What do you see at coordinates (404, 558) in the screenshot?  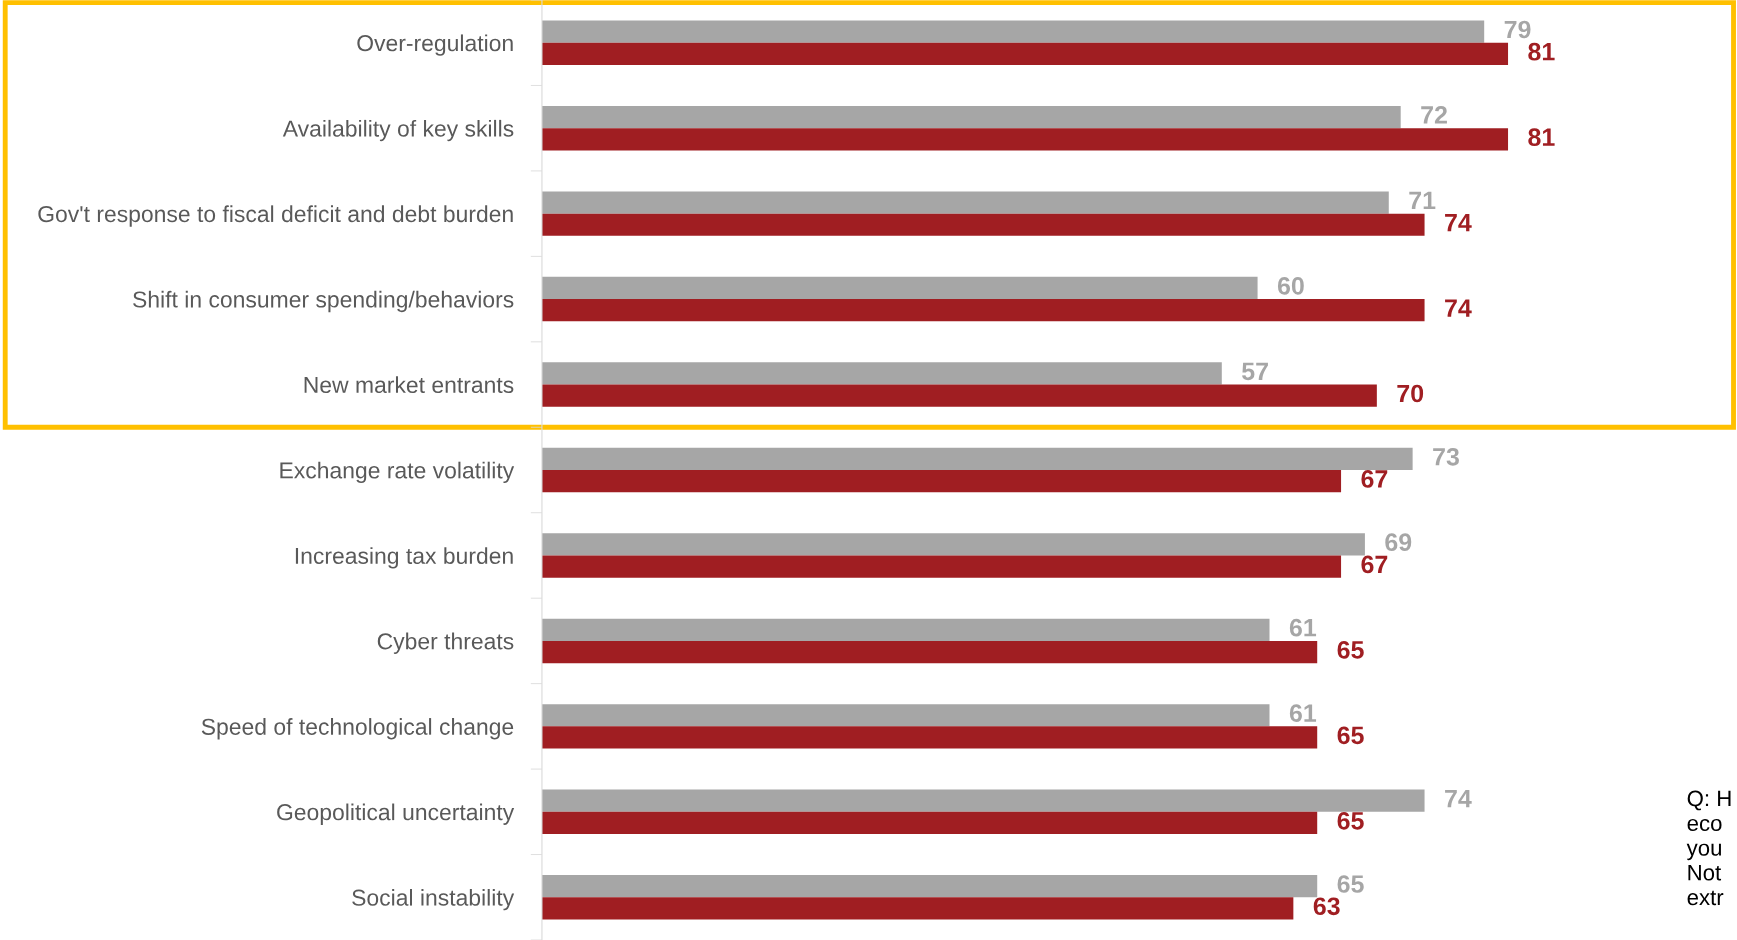 I see `y-tick-label: Increasing tax burden` at bounding box center [404, 558].